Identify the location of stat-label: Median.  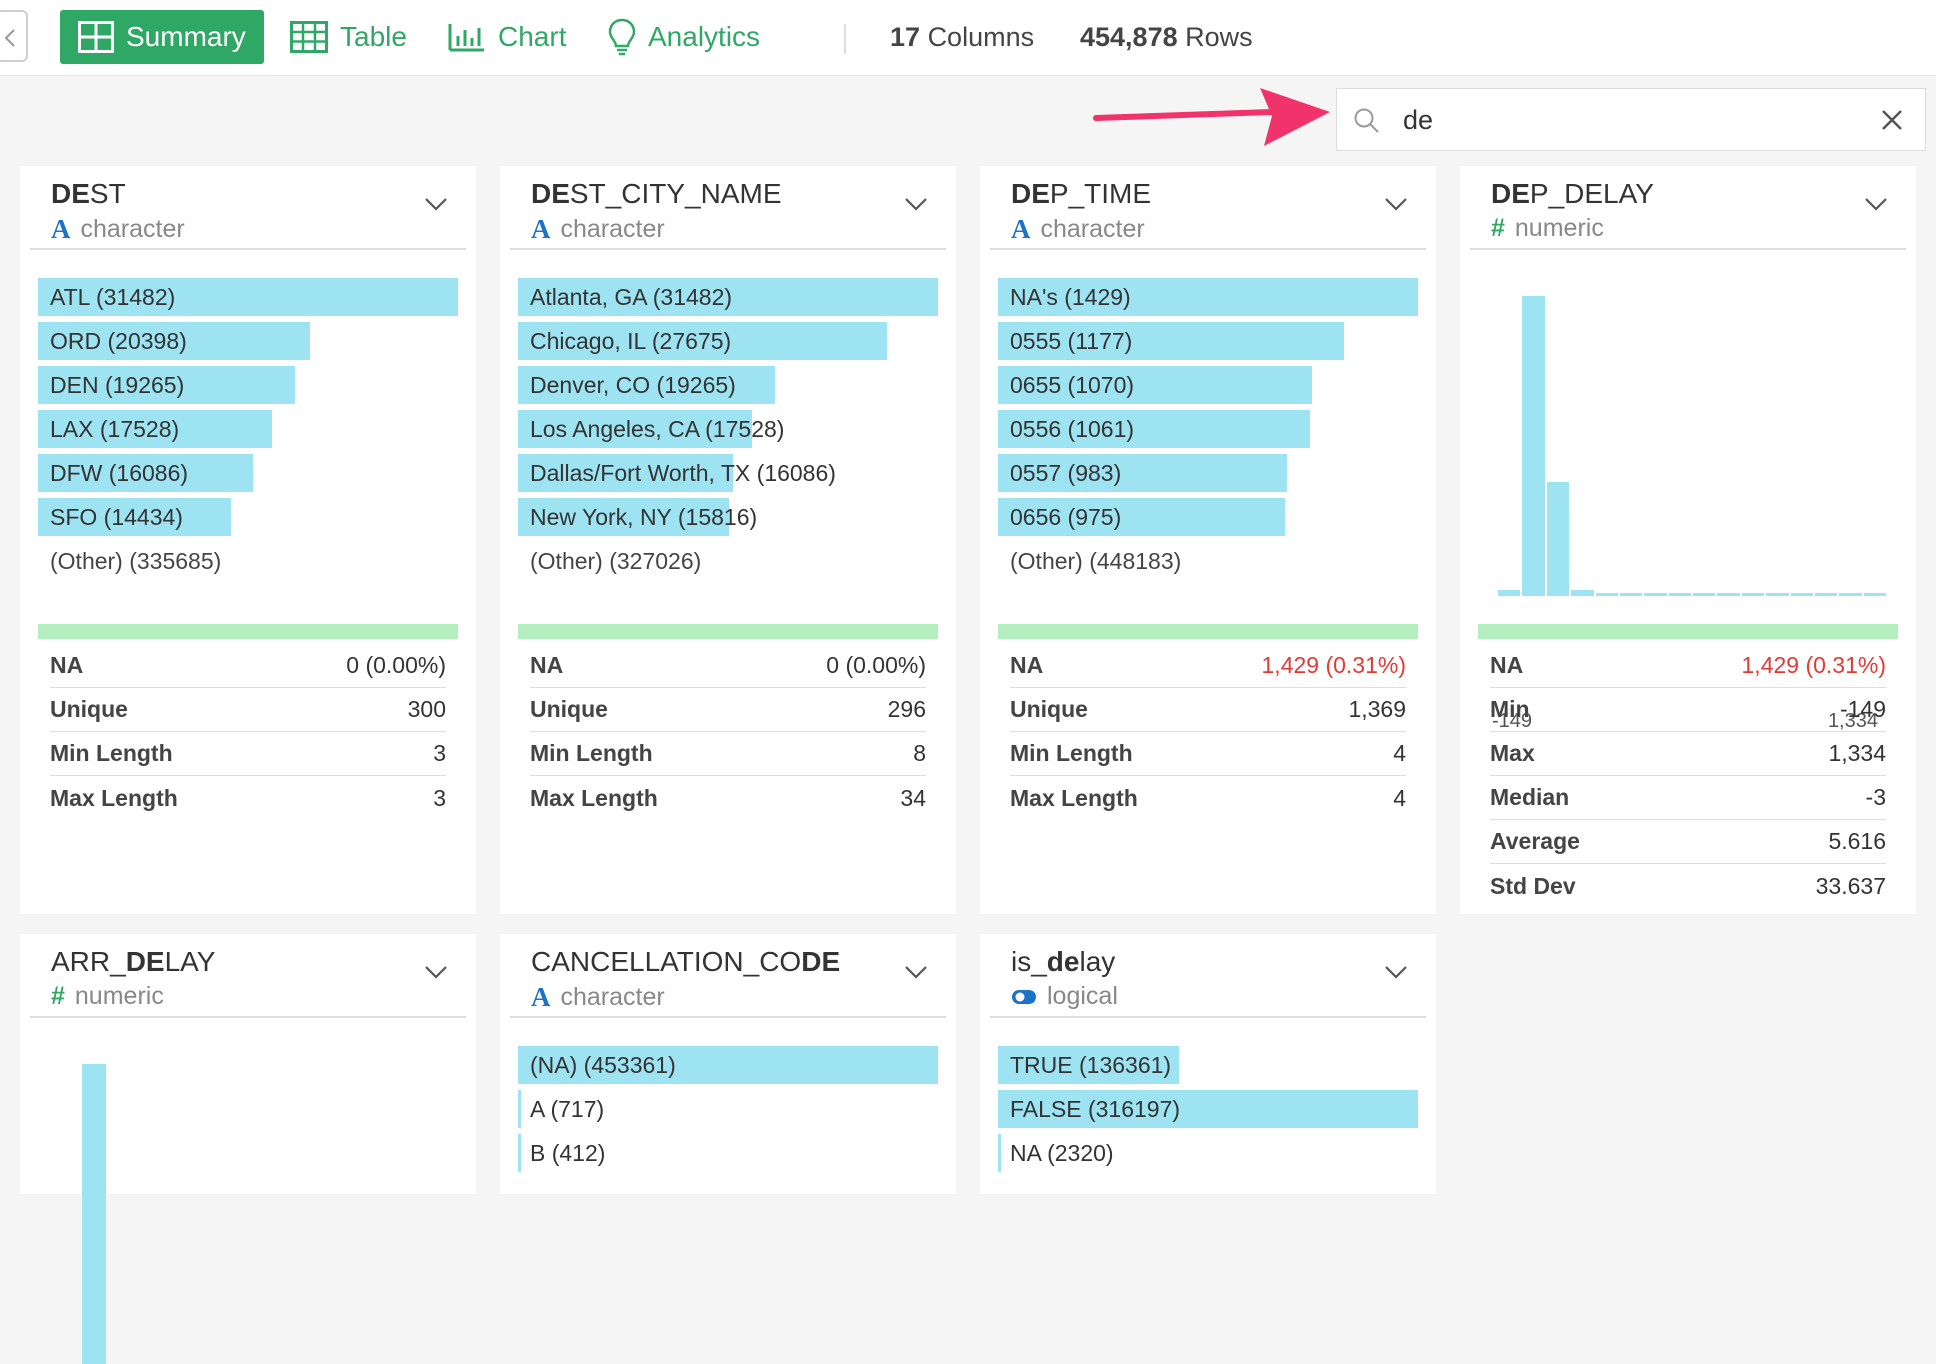
(1530, 797).